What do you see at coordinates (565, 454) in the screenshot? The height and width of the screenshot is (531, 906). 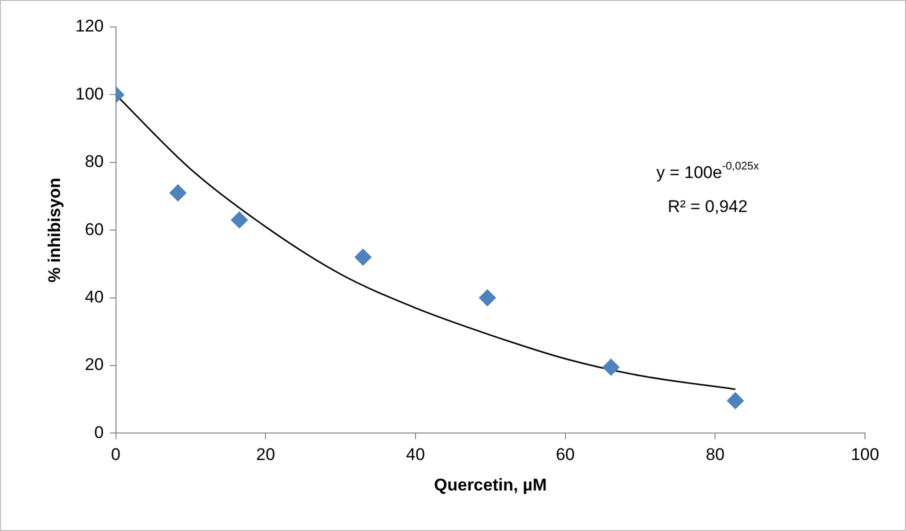 I see `x-tick-label: 60` at bounding box center [565, 454].